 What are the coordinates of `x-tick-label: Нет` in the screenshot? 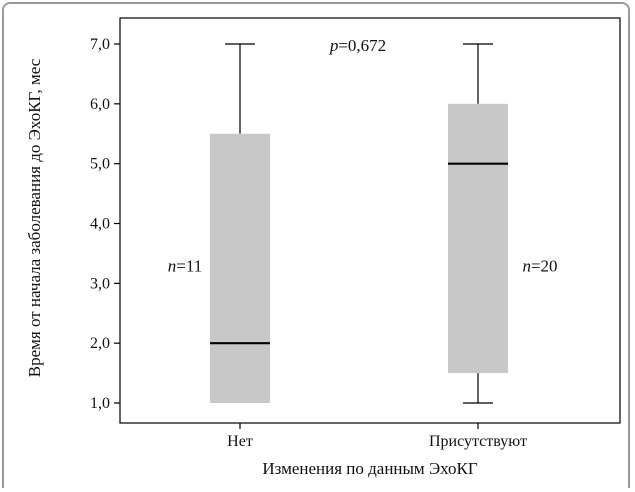 It's located at (240, 441).